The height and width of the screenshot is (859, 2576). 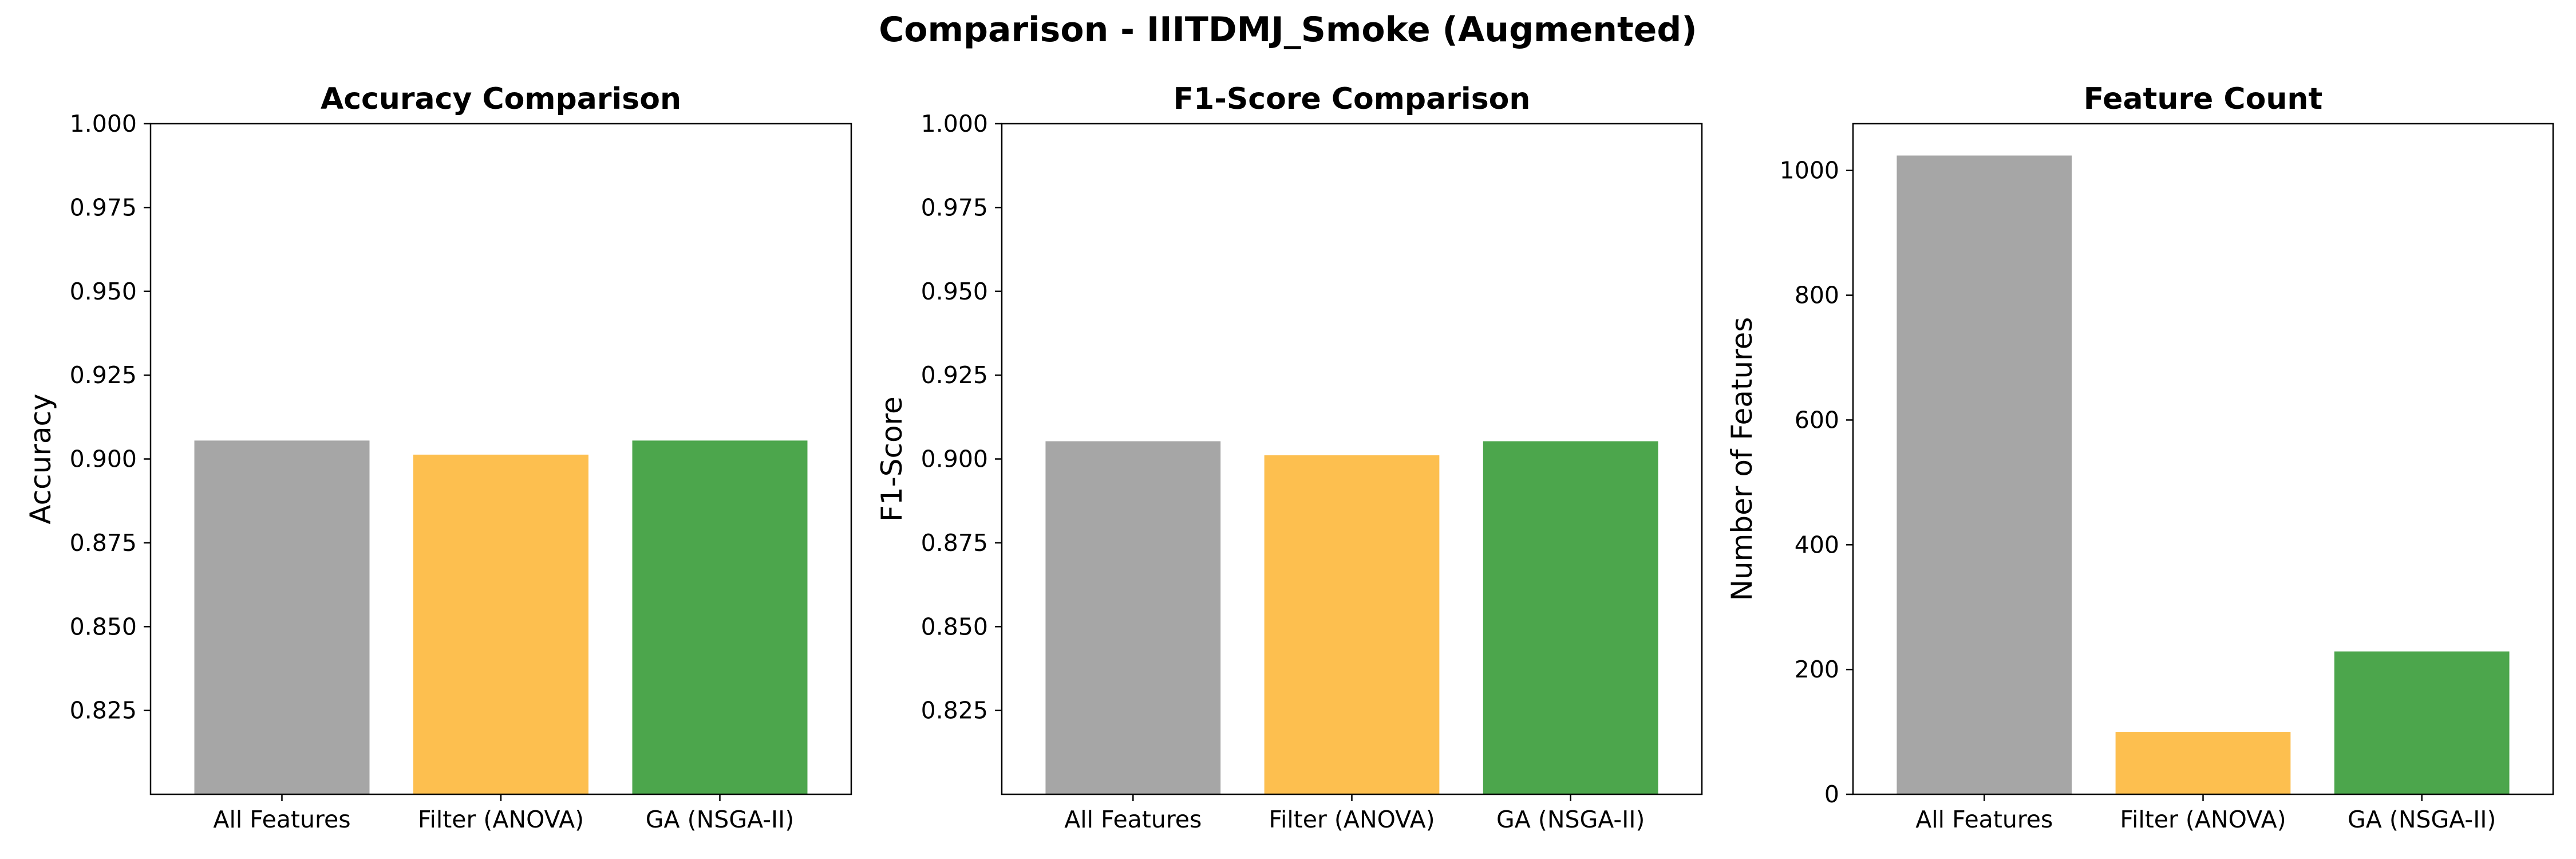 I want to click on y-tick-label: 1000, so click(x=1809, y=170).